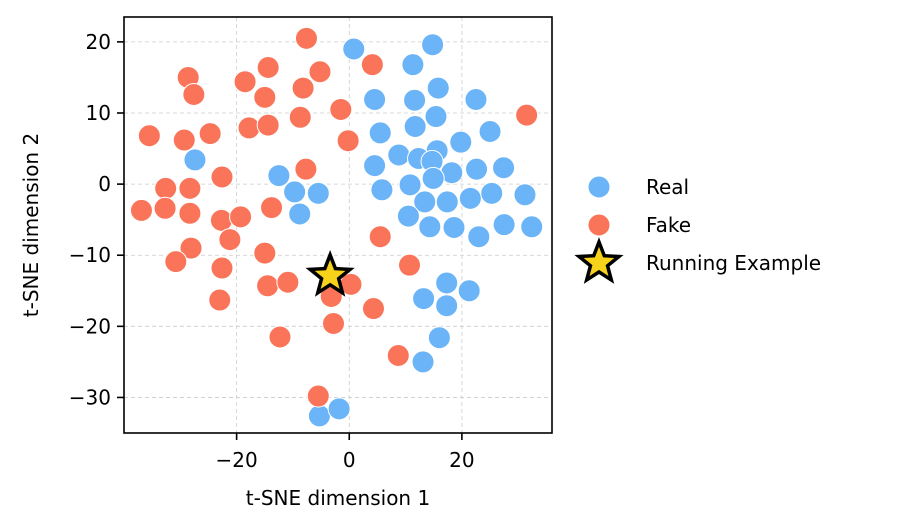 The width and height of the screenshot is (898, 530). I want to click on y-tick-label: 0, so click(104, 184).